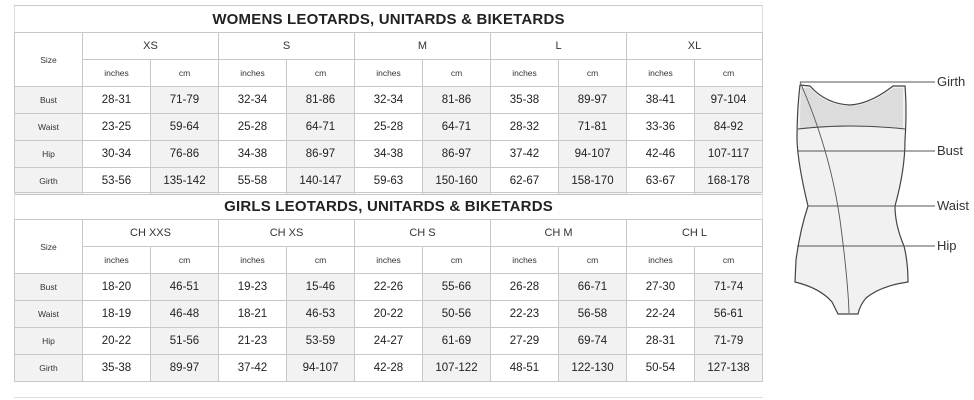 This screenshot has width=974, height=400. Describe the element at coordinates (592, 314) in the screenshot. I see `measurement-cell: 56-58` at that location.